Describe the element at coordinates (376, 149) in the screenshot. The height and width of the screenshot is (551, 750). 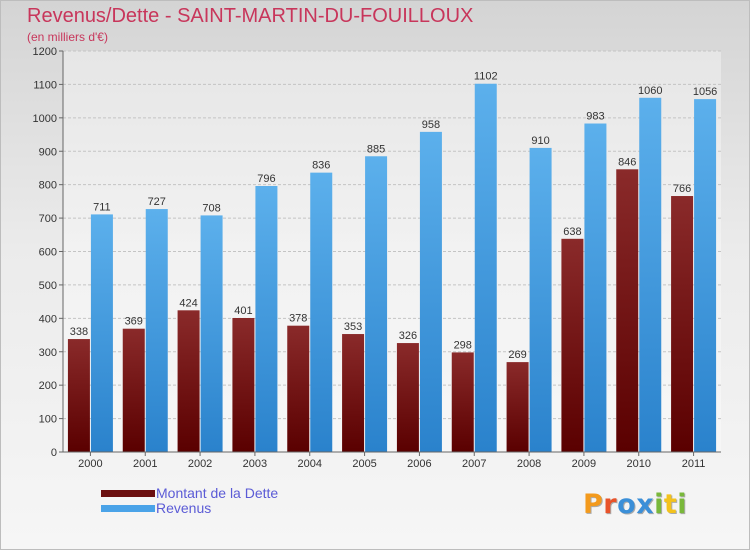
I see `data-label-revenus: 885` at that location.